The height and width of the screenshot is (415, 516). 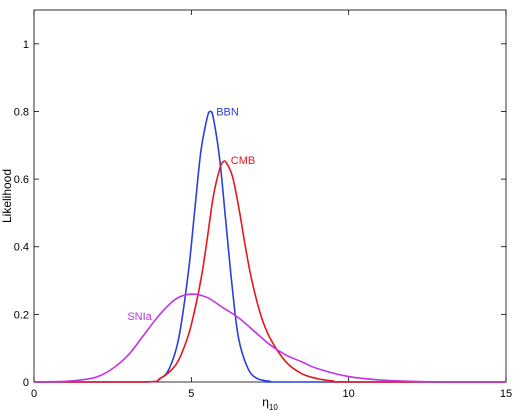 What do you see at coordinates (21, 248) in the screenshot?
I see `y-tick-label: 0.4` at bounding box center [21, 248].